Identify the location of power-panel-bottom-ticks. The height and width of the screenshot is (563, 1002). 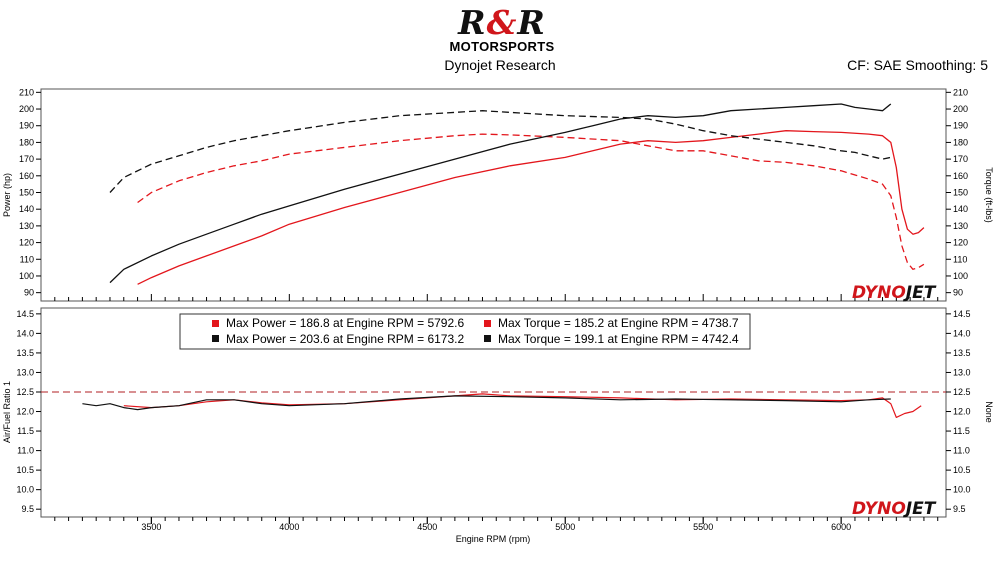
(496, 297).